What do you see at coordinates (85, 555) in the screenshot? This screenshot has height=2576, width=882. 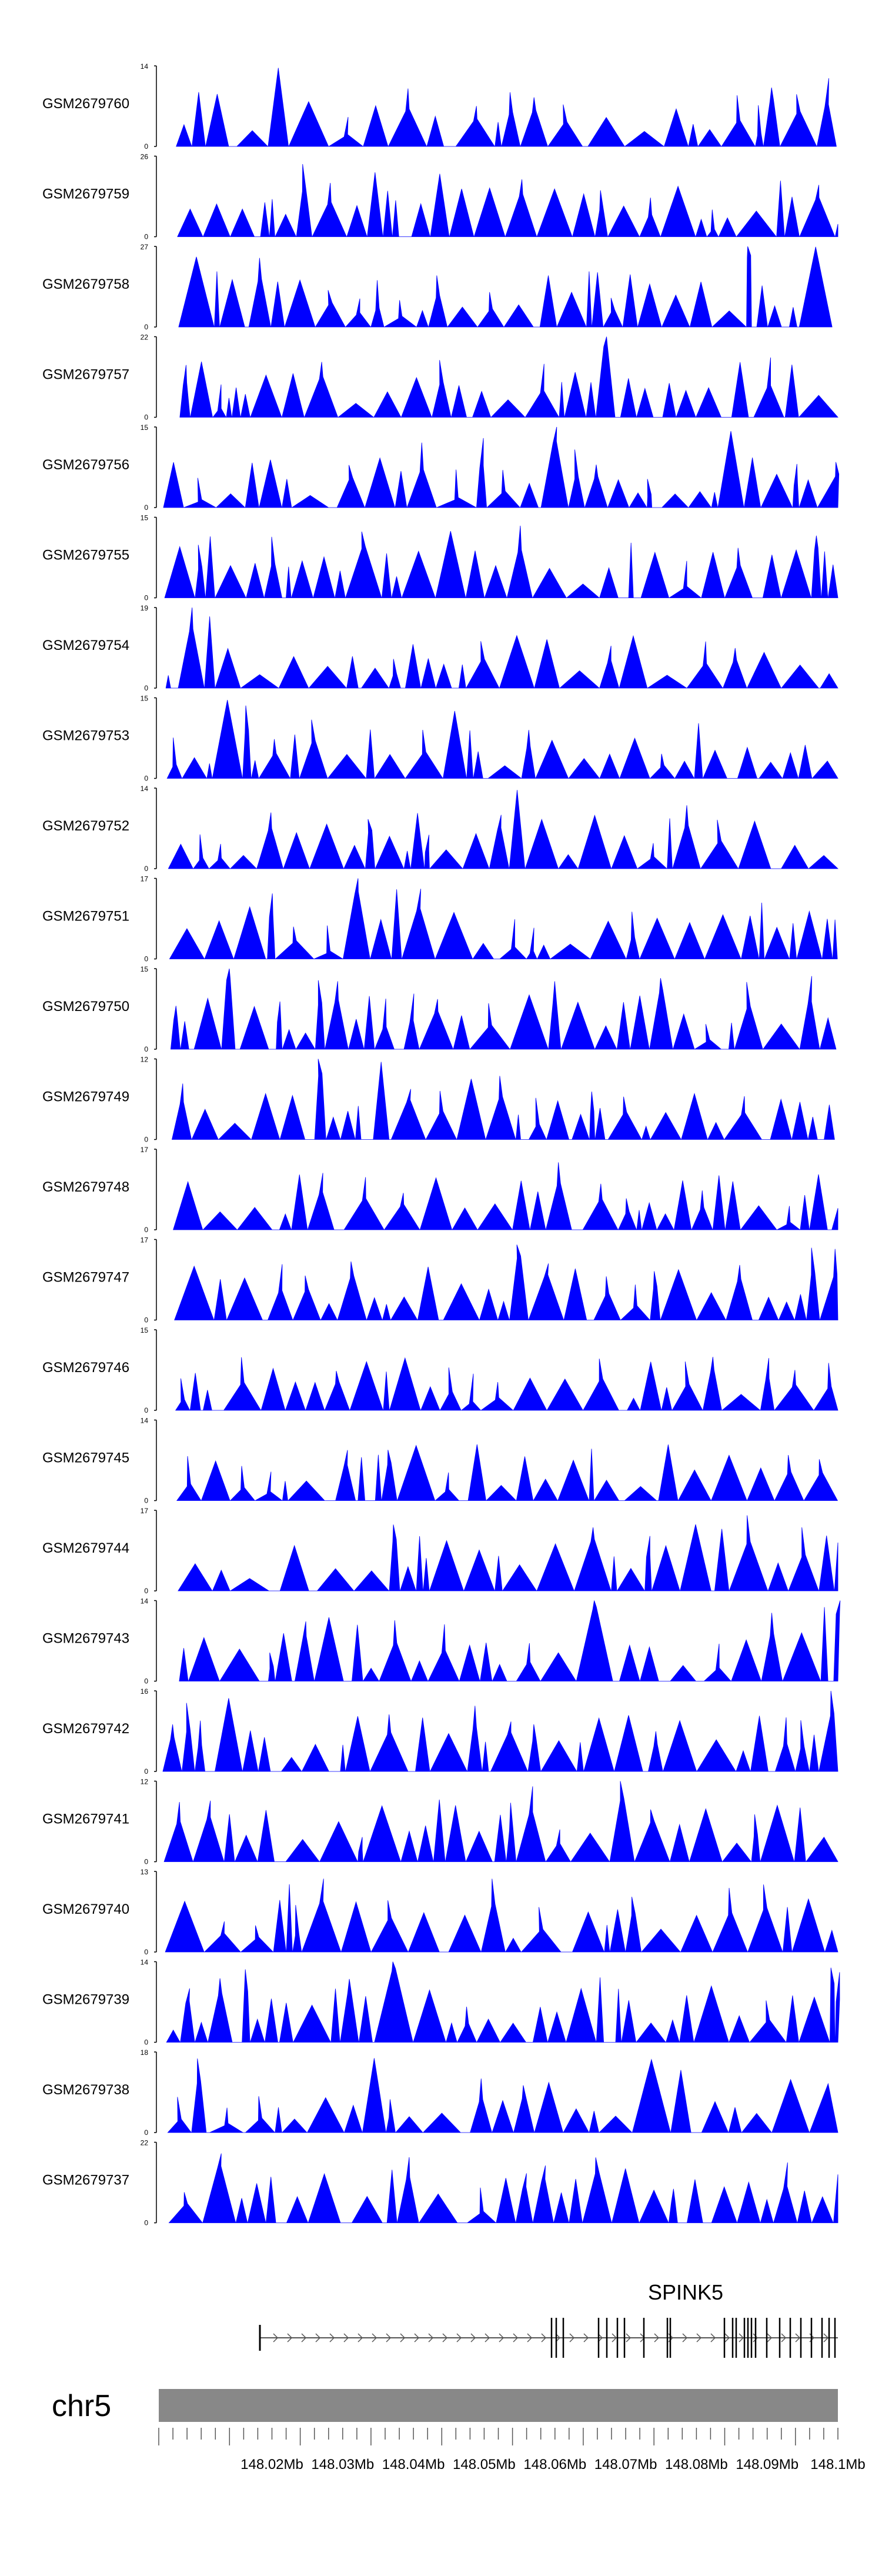 I see `track-label: GSM2679755` at bounding box center [85, 555].